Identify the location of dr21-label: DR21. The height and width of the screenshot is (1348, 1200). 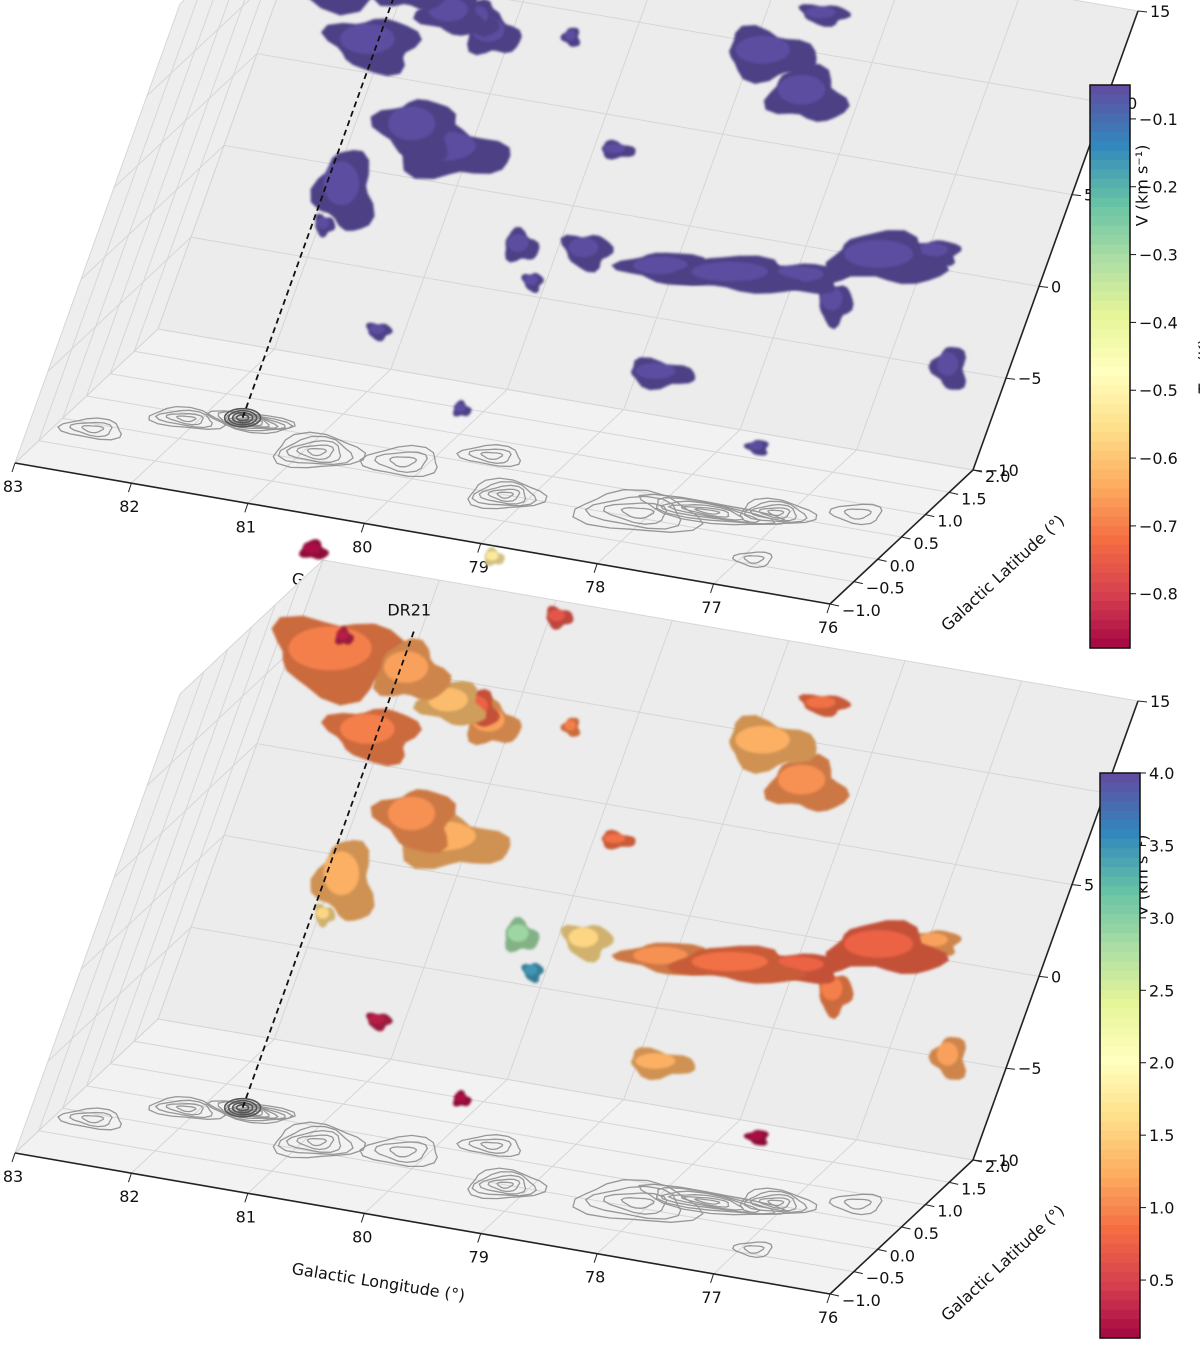
(409, 609).